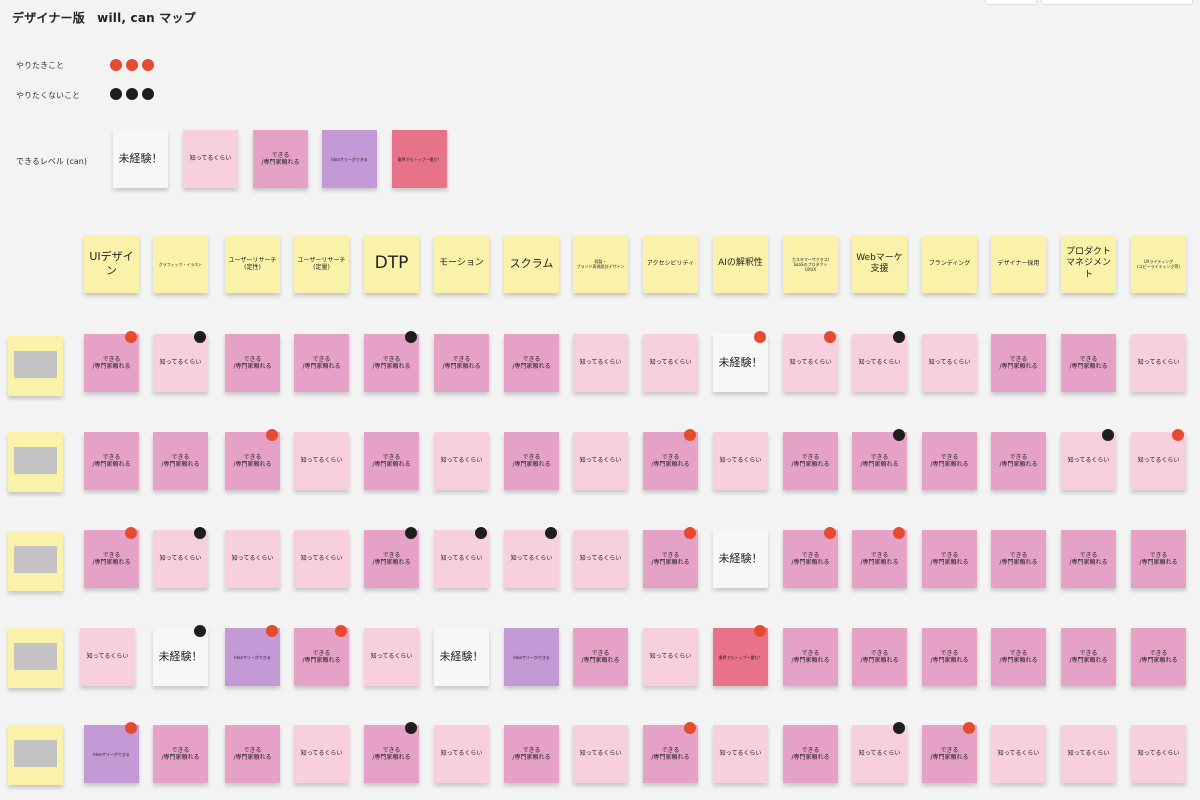  Describe the element at coordinates (810, 264) in the screenshot. I see `skill-sticky: カスタマーサクセス/ SaaSのプロダクト UXUX` at that location.